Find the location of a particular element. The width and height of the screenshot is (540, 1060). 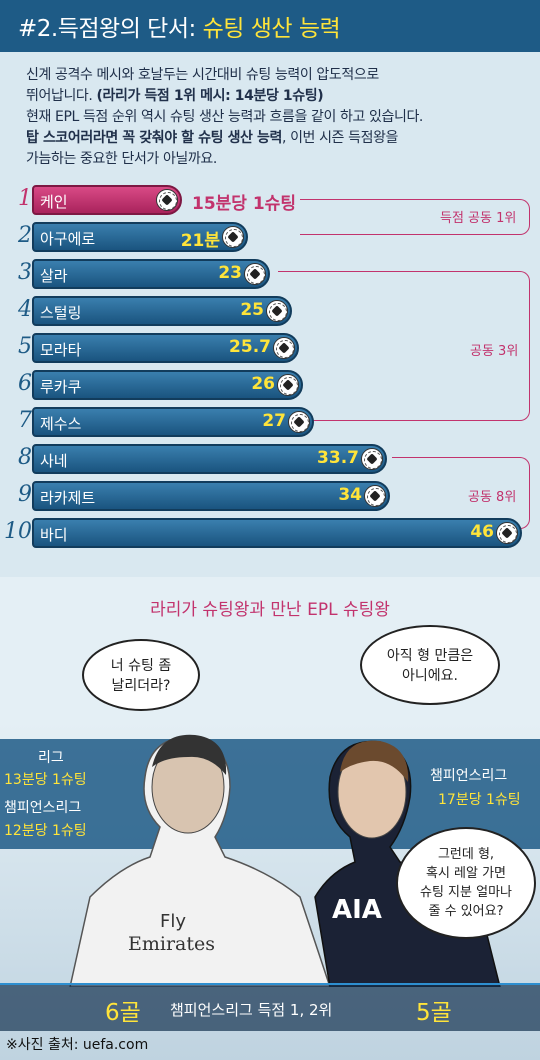

intro-line-1: 신계 공격수 메시와 호날두는 시간대비 슈팅 능력이 압도적으로 is located at coordinates (202, 75).